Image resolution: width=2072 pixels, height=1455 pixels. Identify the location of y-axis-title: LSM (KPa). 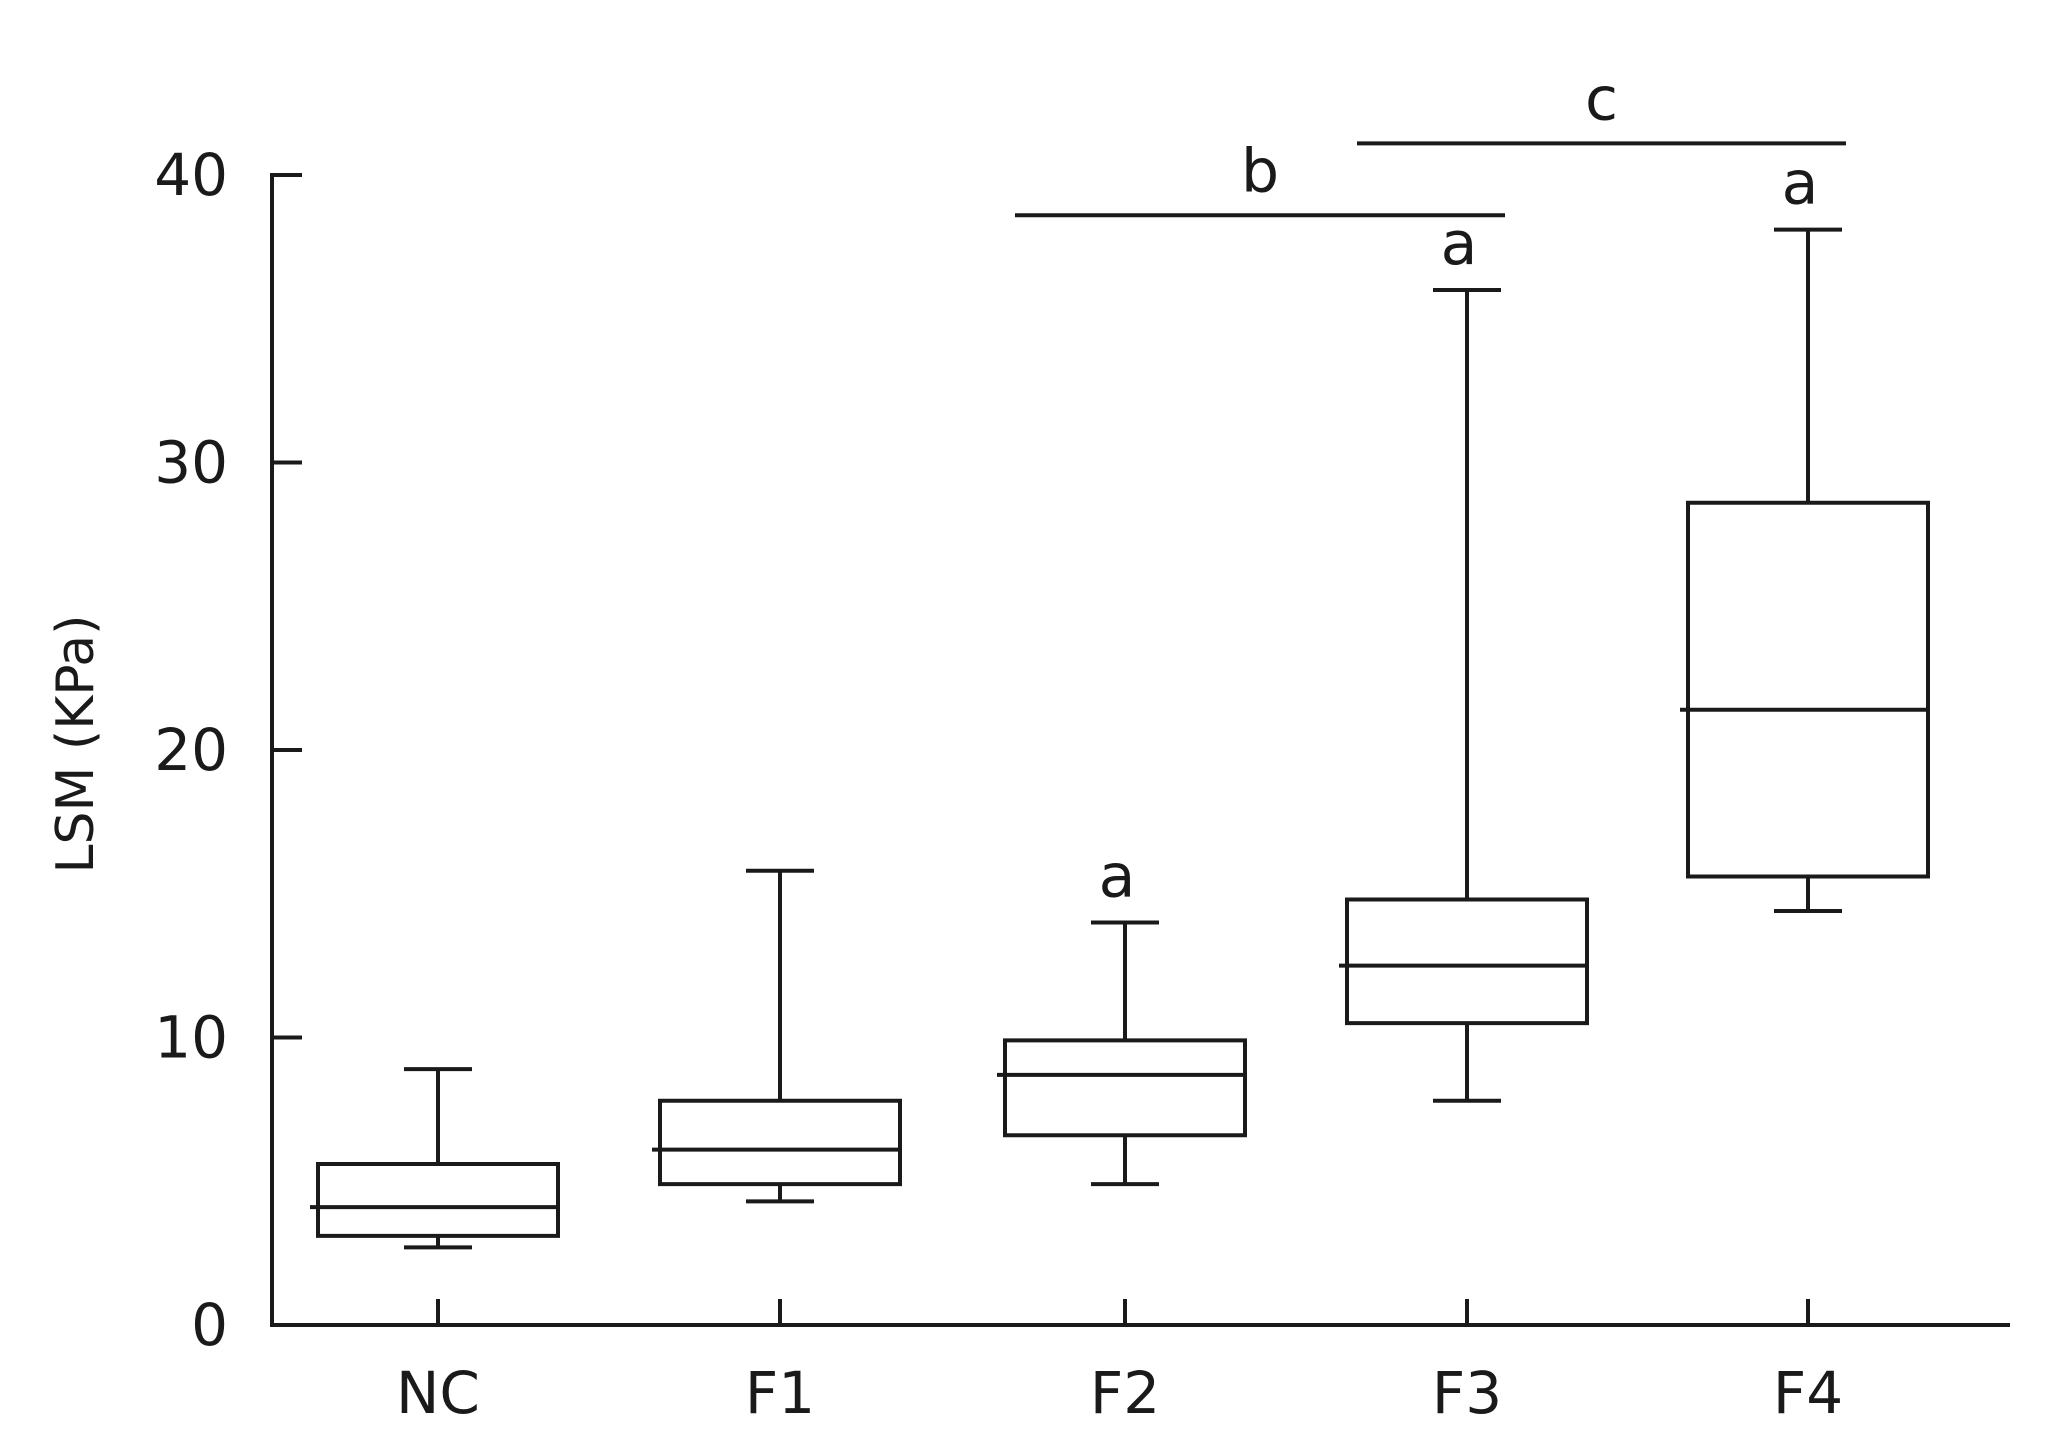
(76, 744).